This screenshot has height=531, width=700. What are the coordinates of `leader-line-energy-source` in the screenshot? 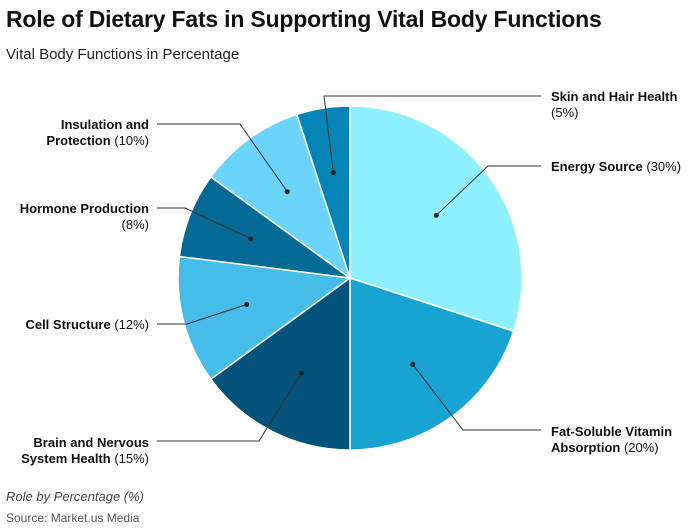 It's located at (488, 190).